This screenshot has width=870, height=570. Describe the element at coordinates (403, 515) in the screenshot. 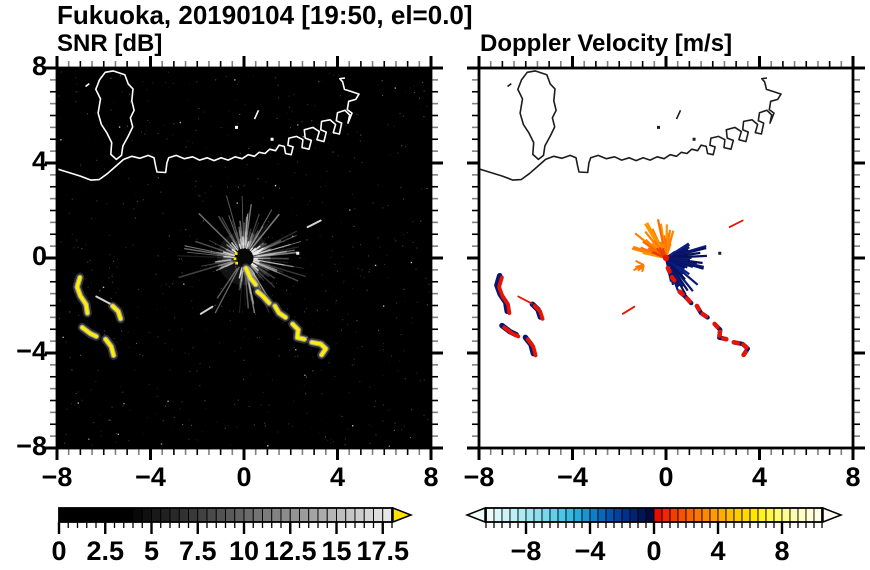

I see `snr-colorbar-over-arrow` at that location.